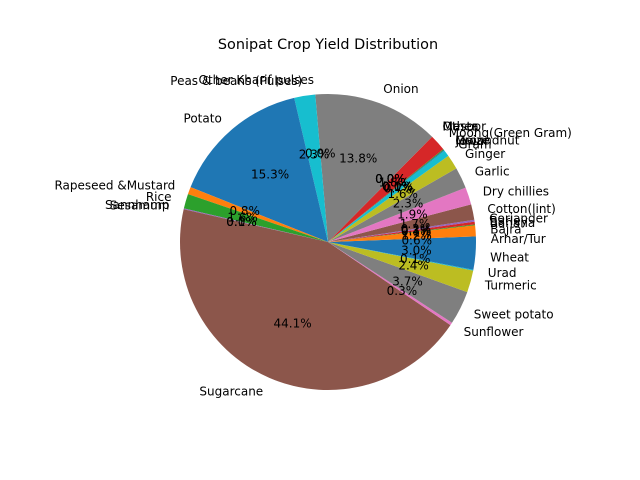 The image size is (640, 480). I want to click on slice-percent-urad: 0.1%, so click(415, 259).